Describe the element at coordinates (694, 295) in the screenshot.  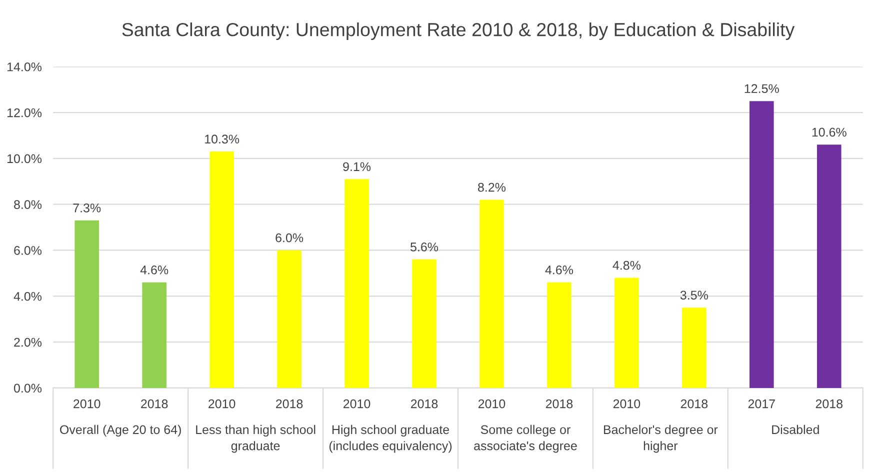
I see `data-label: 3.5%` at that location.